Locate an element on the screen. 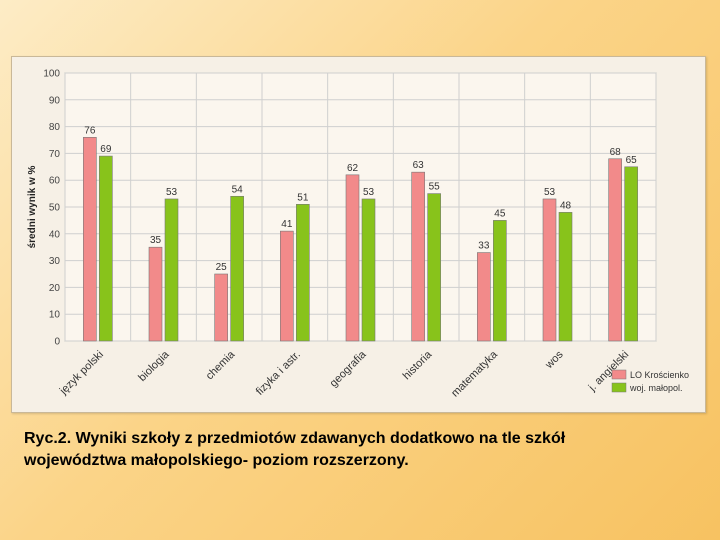  y-tick-label: 100 is located at coordinates (51, 74).